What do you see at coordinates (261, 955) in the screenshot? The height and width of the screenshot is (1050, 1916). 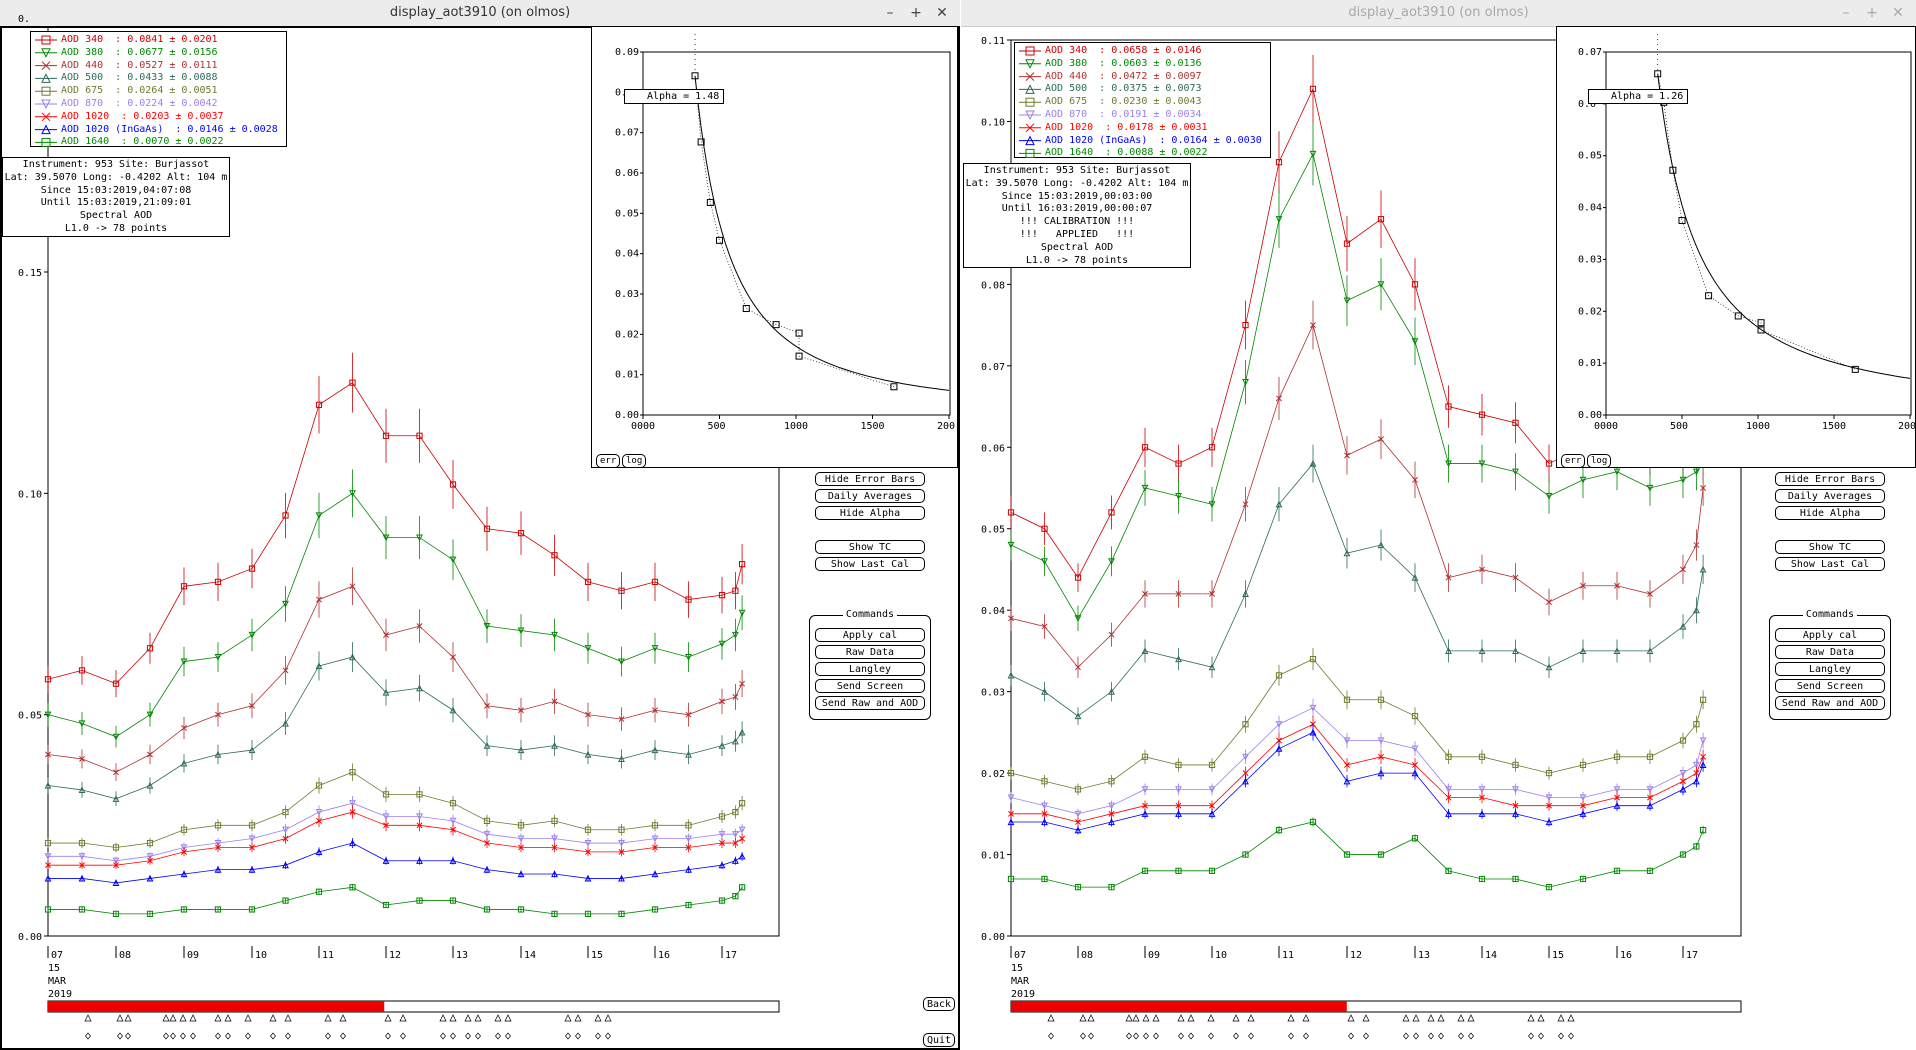 I see `x-tick-label: 10` at bounding box center [261, 955].